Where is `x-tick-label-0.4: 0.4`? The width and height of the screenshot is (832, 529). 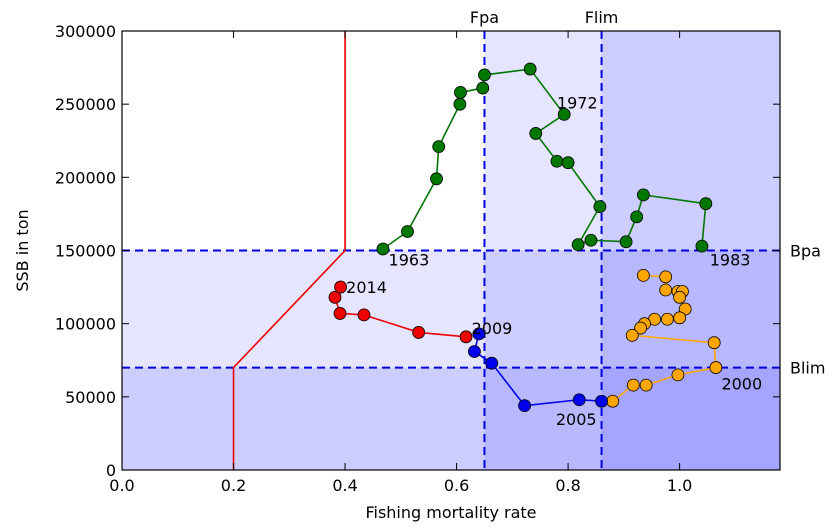
x-tick-label-0.4: 0.4 is located at coordinates (344, 485).